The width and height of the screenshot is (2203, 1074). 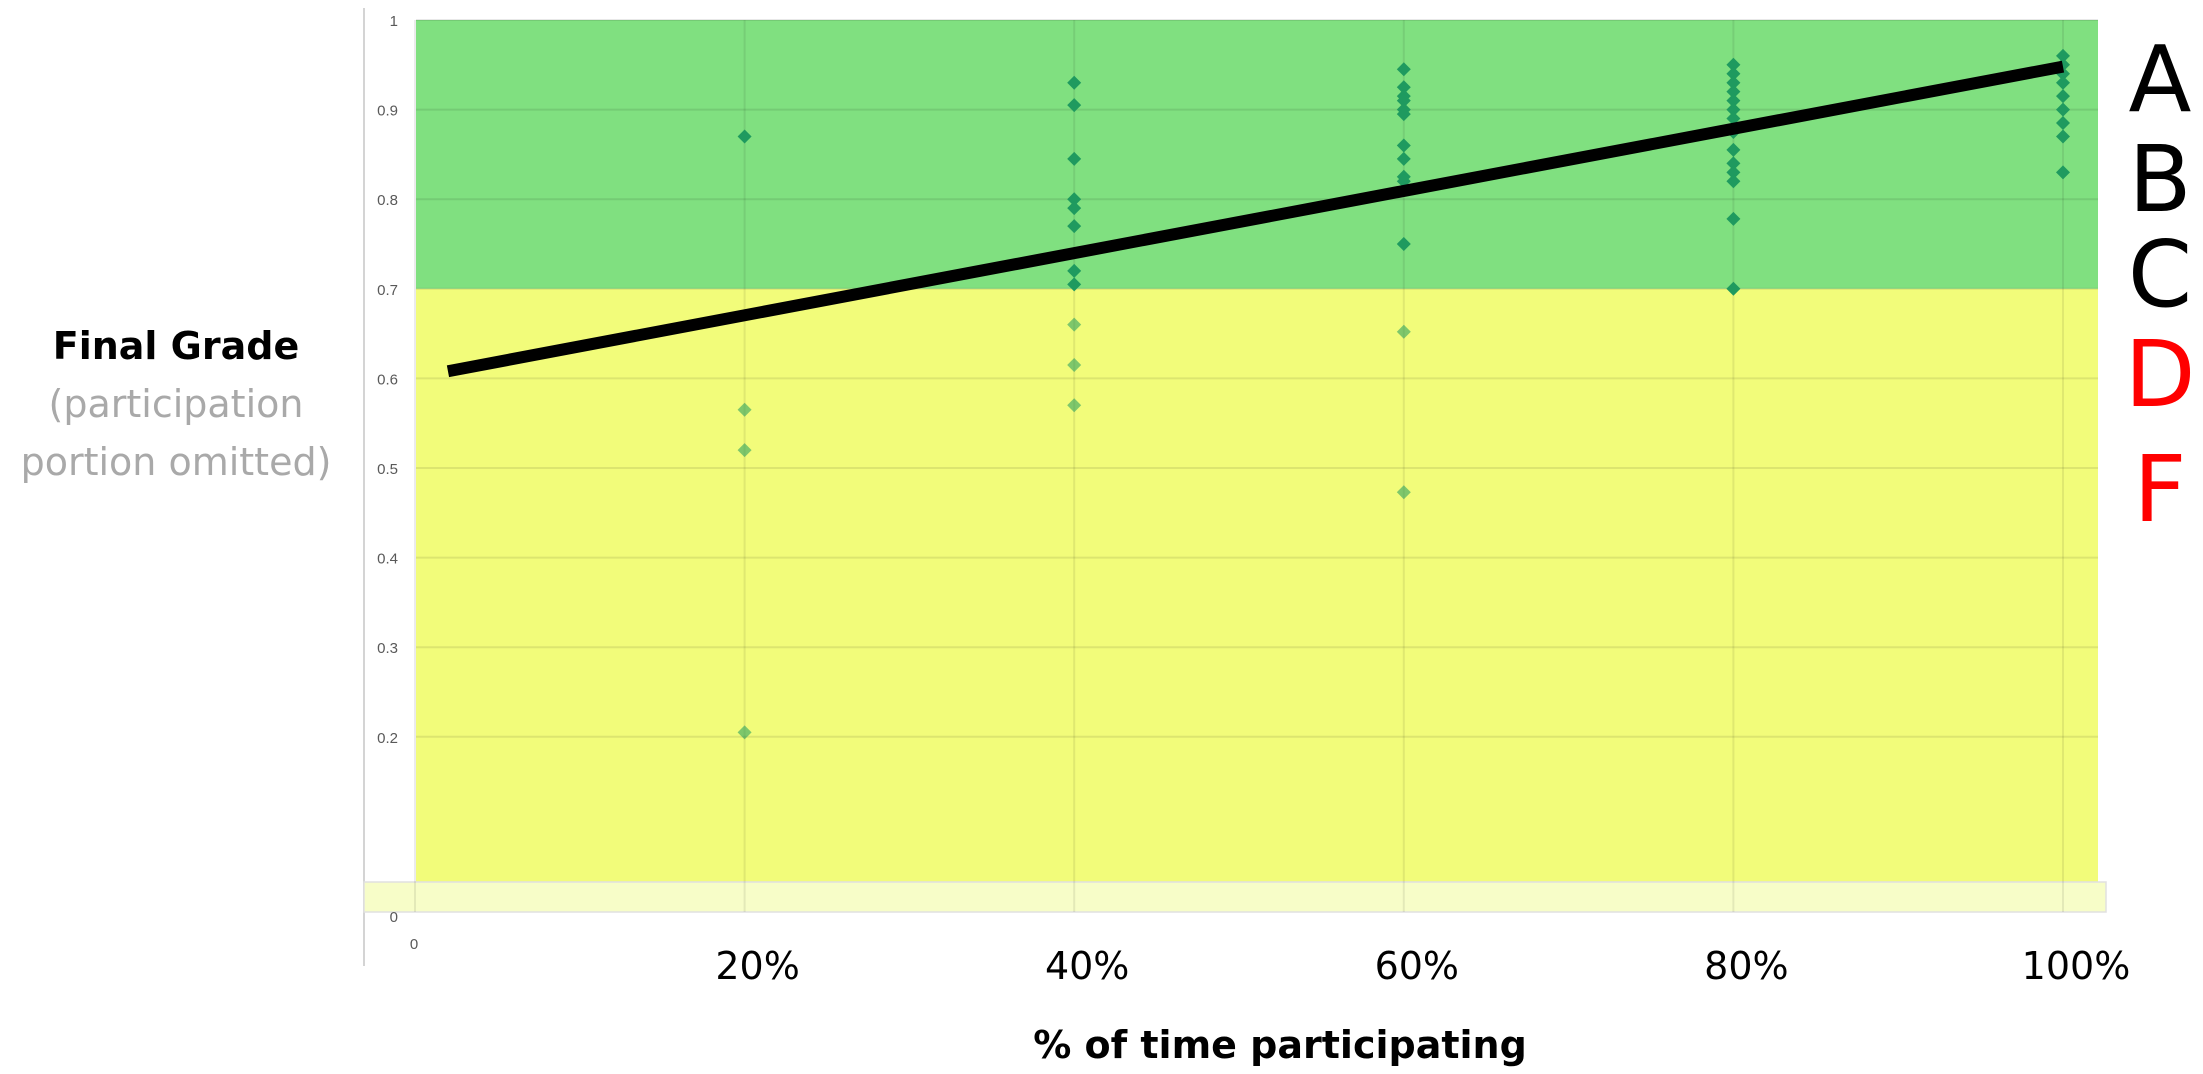 I want to click on x-axis-strip, so click(x=1235, y=897).